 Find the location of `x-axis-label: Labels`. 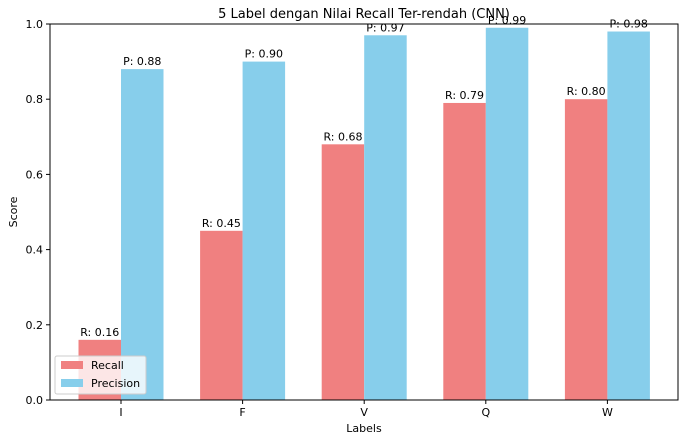

x-axis-label: Labels is located at coordinates (364, 428).